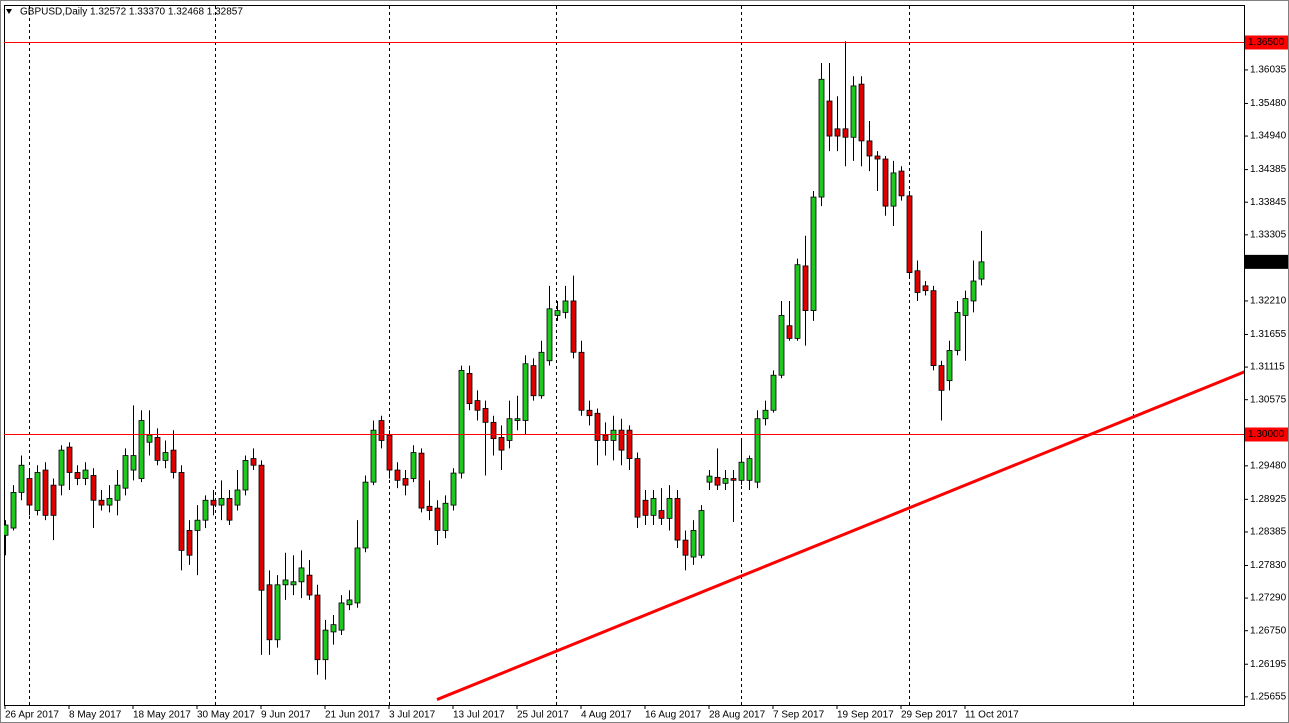  Describe the element at coordinates (1268, 234) in the screenshot. I see `y-tick-label: 1.33305` at that location.